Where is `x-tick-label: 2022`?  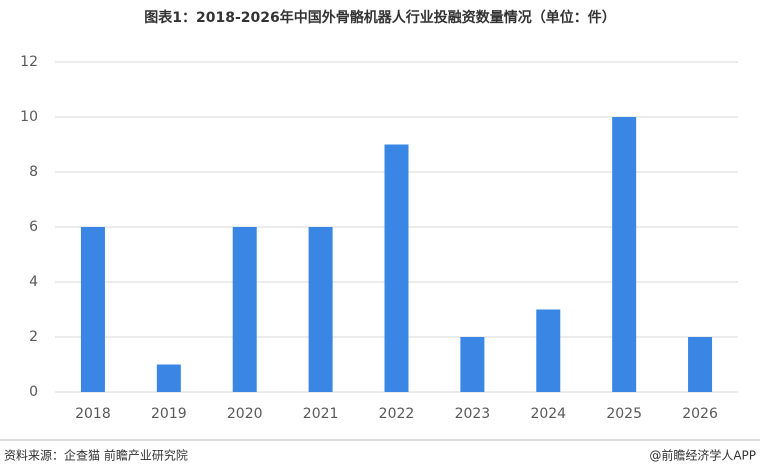
x-tick-label: 2022 is located at coordinates (397, 414).